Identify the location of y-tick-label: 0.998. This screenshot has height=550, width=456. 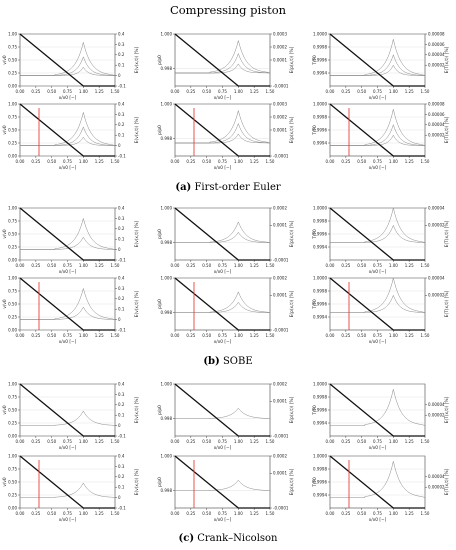
(167, 68).